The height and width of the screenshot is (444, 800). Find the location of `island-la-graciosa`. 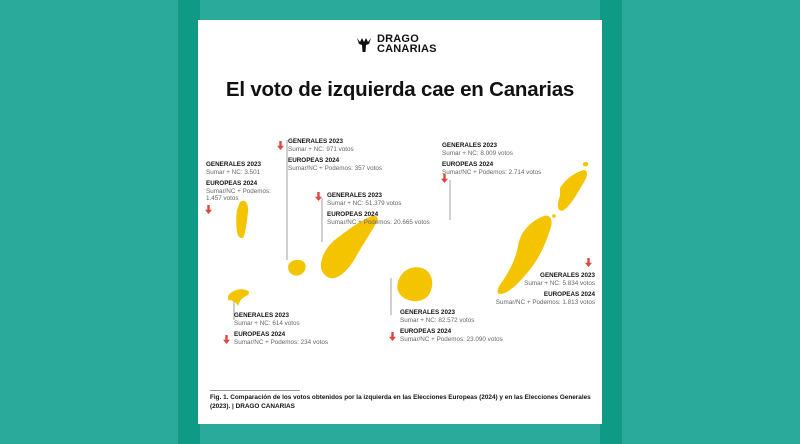

island-la-graciosa is located at coordinates (586, 164).